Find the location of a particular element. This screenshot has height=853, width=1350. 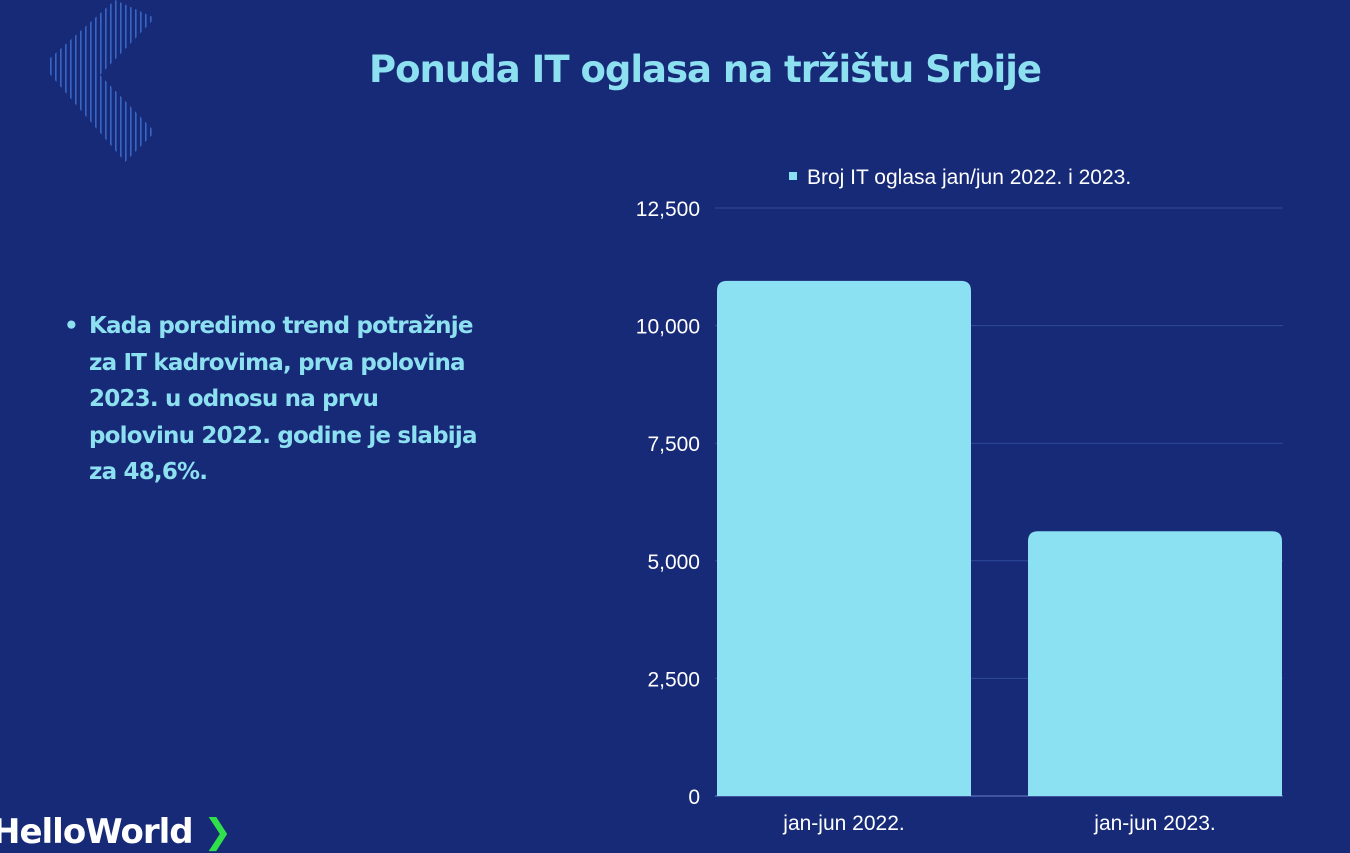

legend-marker is located at coordinates (793, 176).